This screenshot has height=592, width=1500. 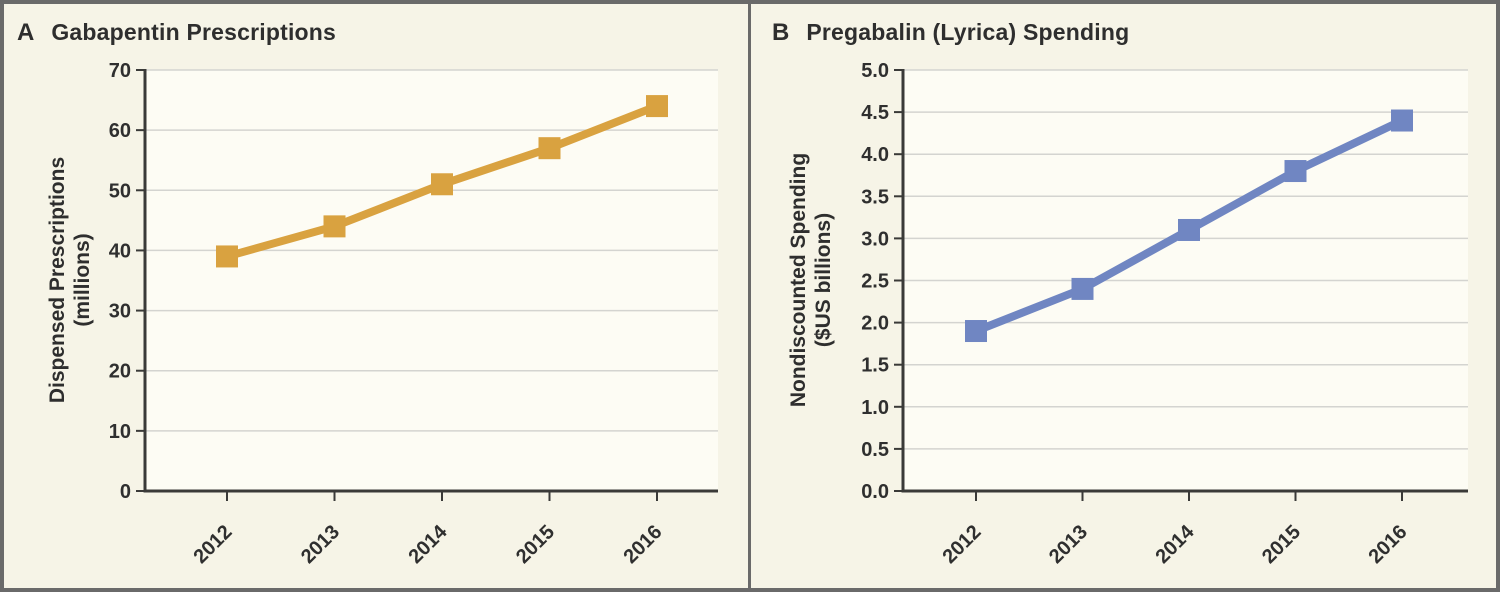 What do you see at coordinates (875, 113) in the screenshot?
I see `y-tick-label: 4.5` at bounding box center [875, 113].